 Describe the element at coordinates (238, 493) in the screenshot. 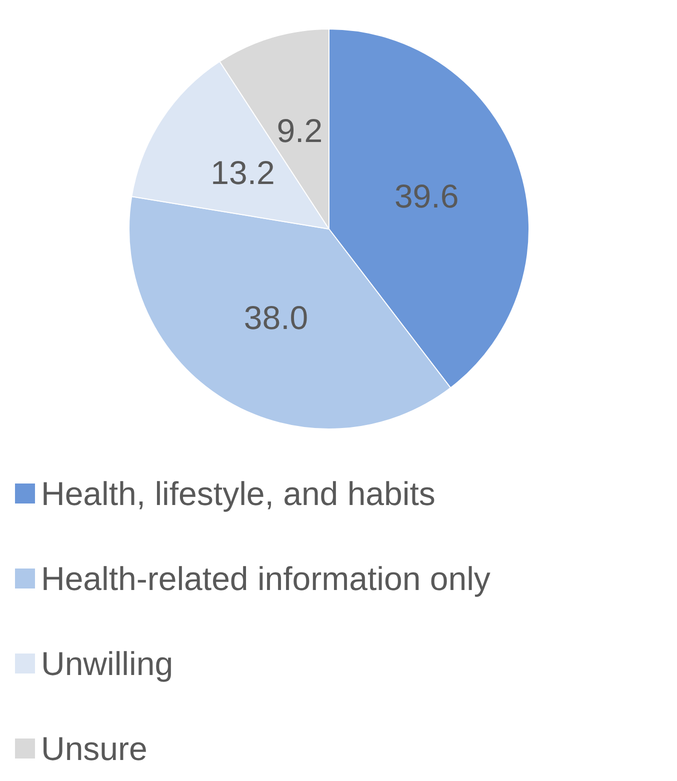

I see `legend-label: Health, lifestyle, and habits` at that location.